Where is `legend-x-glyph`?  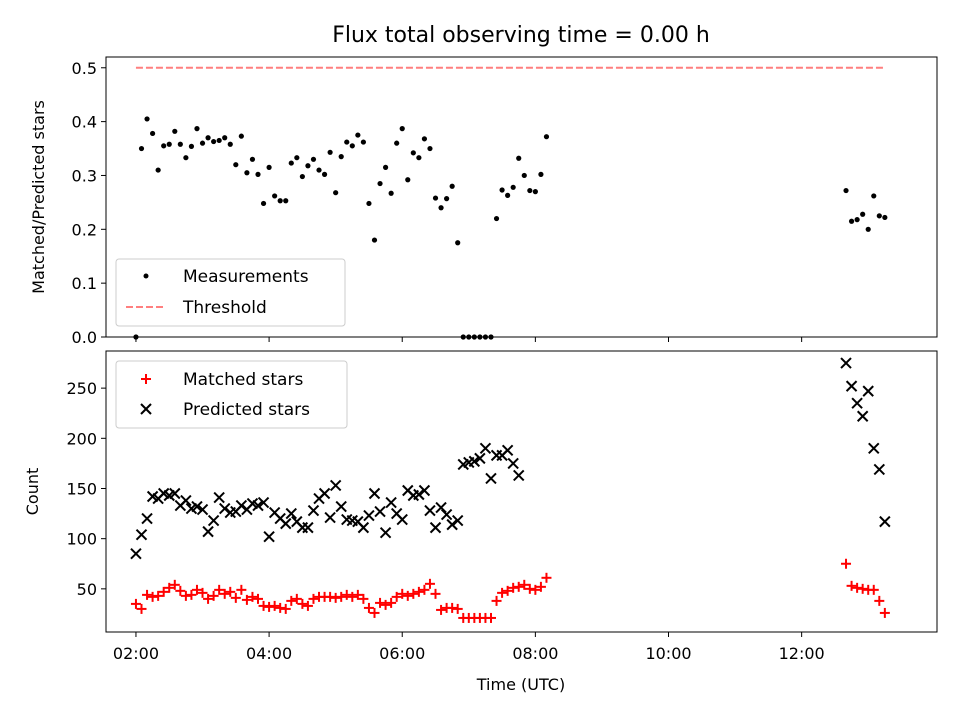
legend-x-glyph is located at coordinates (146, 409).